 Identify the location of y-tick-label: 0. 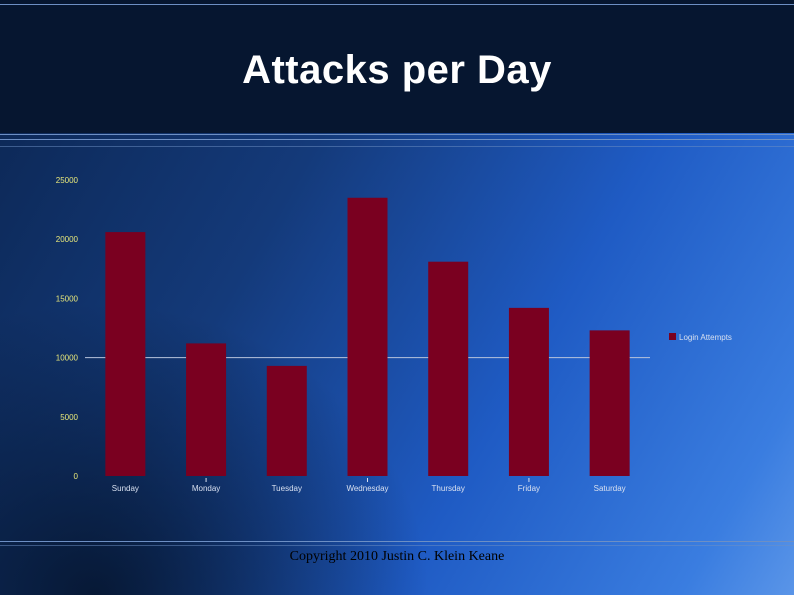
(76, 476).